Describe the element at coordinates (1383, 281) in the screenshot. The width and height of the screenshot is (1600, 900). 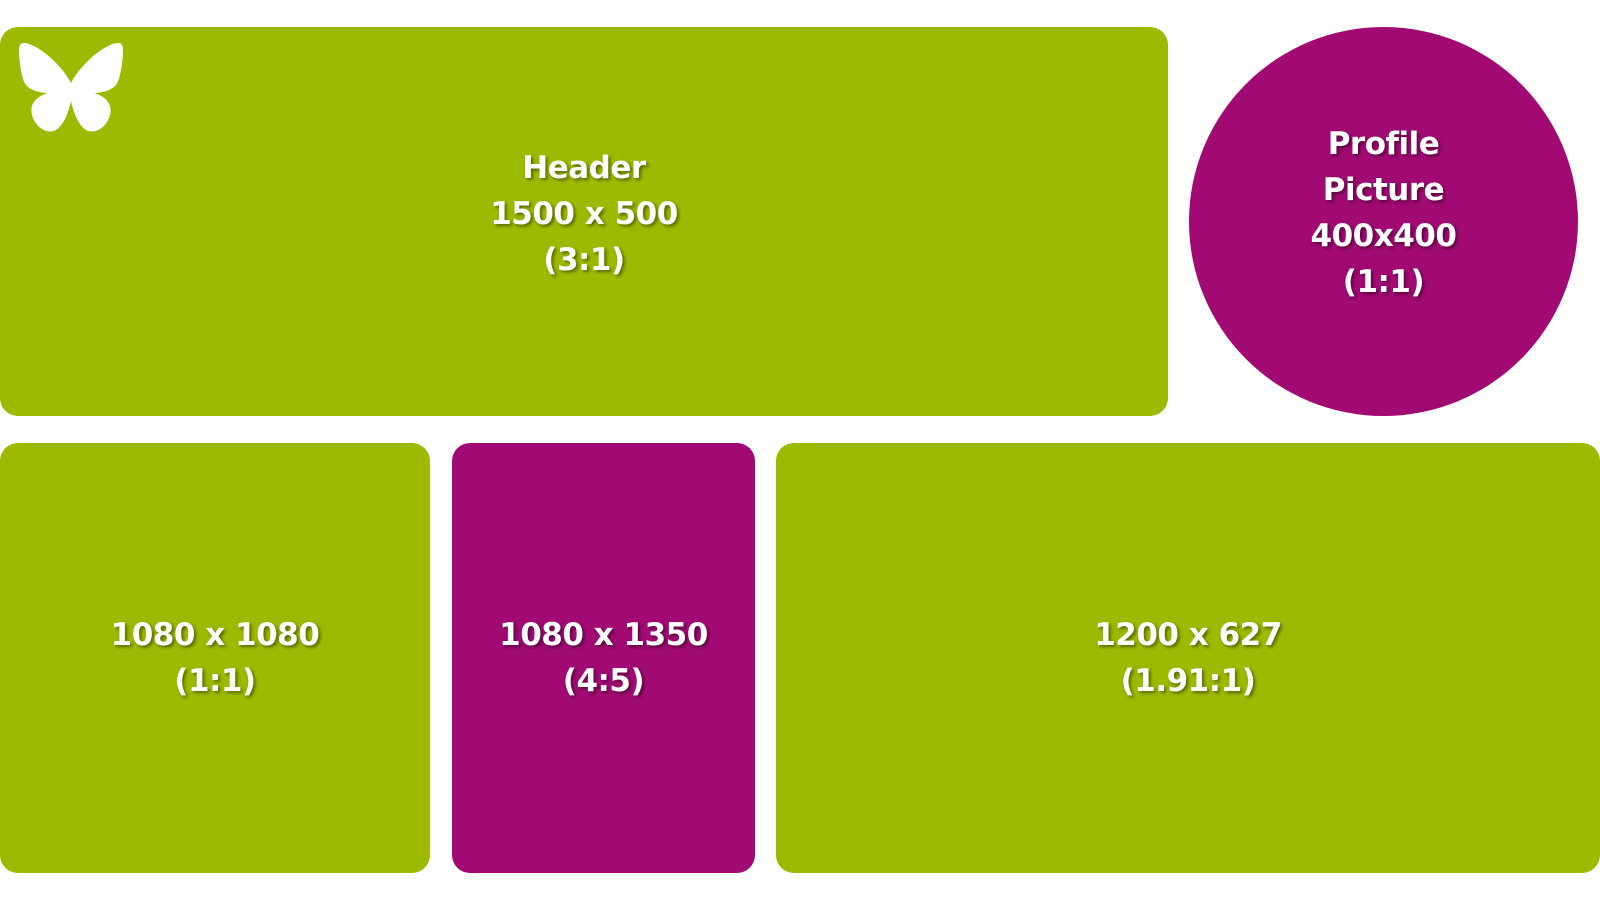
I see `profile-ratio: (1:1)` at that location.